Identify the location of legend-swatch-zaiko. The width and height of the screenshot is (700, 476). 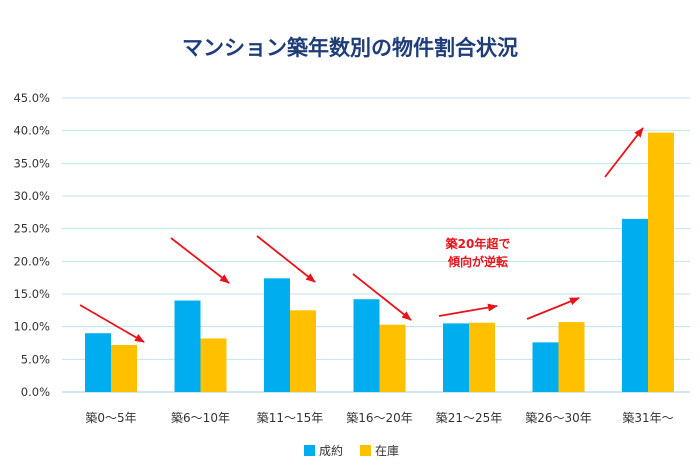
(365, 450).